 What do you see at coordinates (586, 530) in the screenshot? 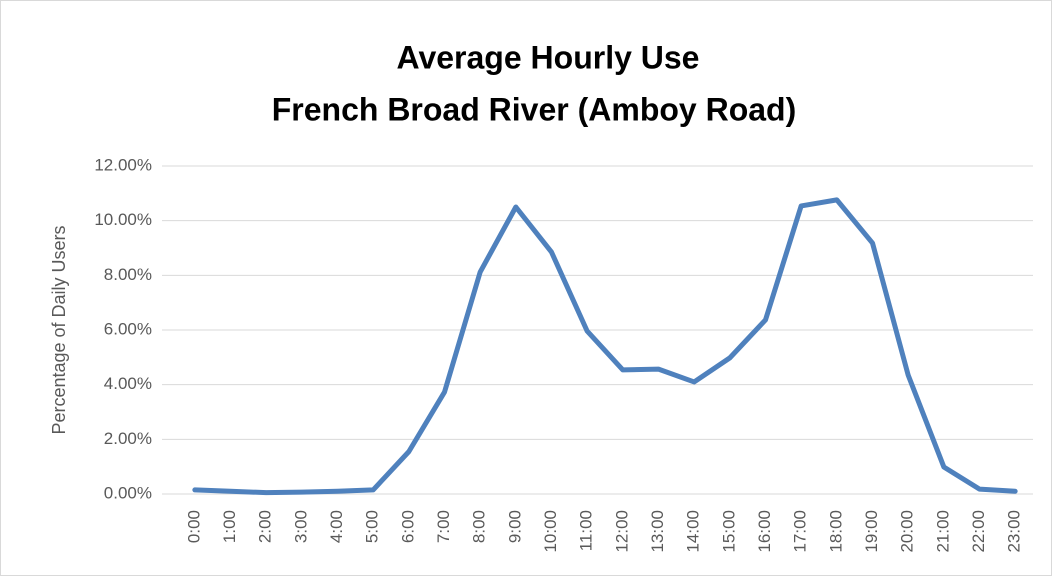
I see `x-tick-label: 11:00` at bounding box center [586, 530].